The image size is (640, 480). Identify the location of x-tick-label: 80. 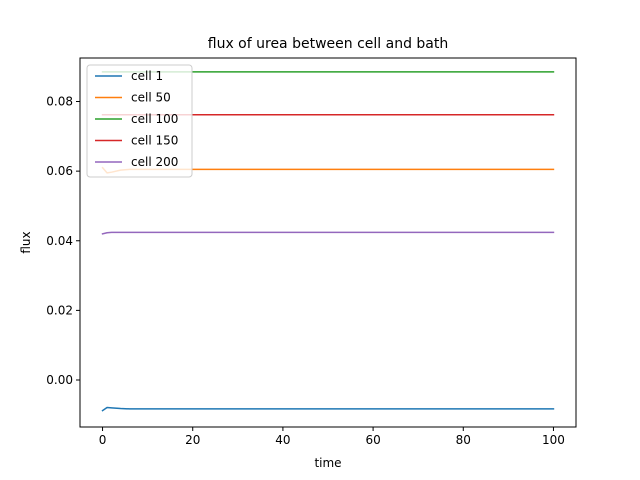
(463, 440).